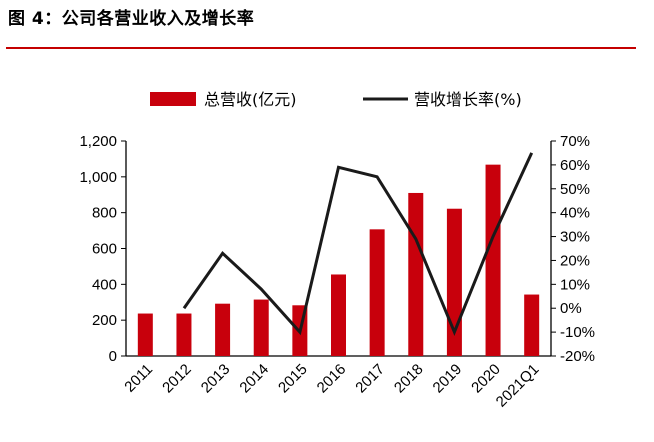 The width and height of the screenshot is (654, 442). Describe the element at coordinates (575, 165) in the screenshot. I see `right-tick-label: 60%` at that location.